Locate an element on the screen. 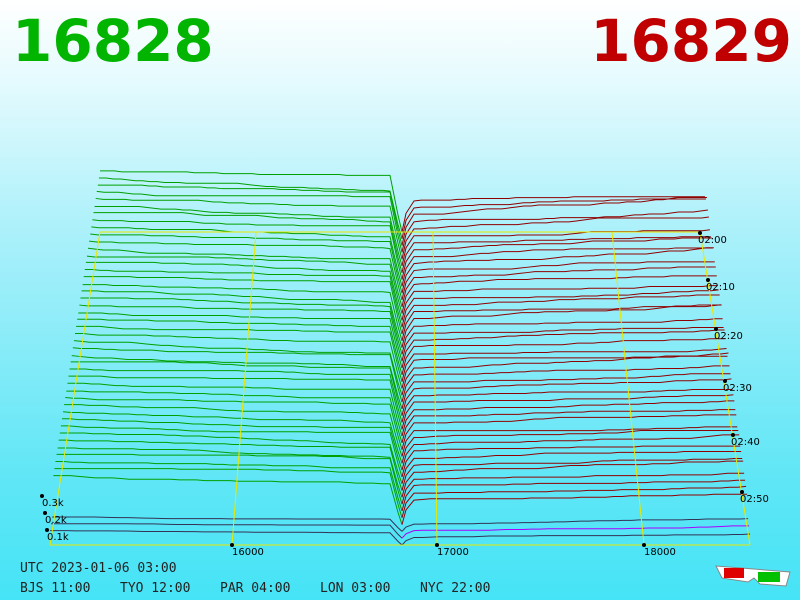 The height and width of the screenshot is (600, 800). volume-label: 0.1k is located at coordinates (58, 537).